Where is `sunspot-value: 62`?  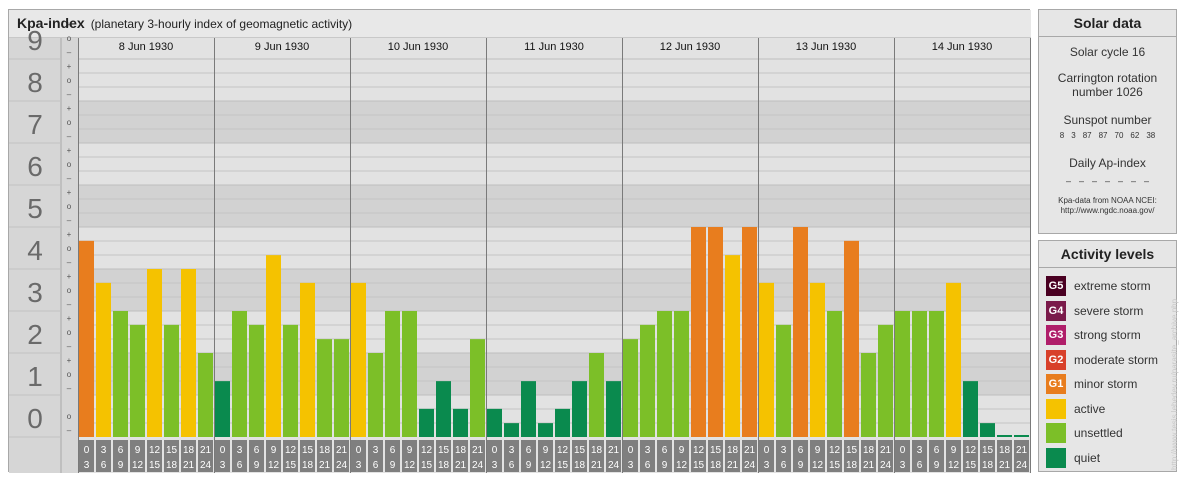
sunspot-value: 62 is located at coordinates (1135, 135).